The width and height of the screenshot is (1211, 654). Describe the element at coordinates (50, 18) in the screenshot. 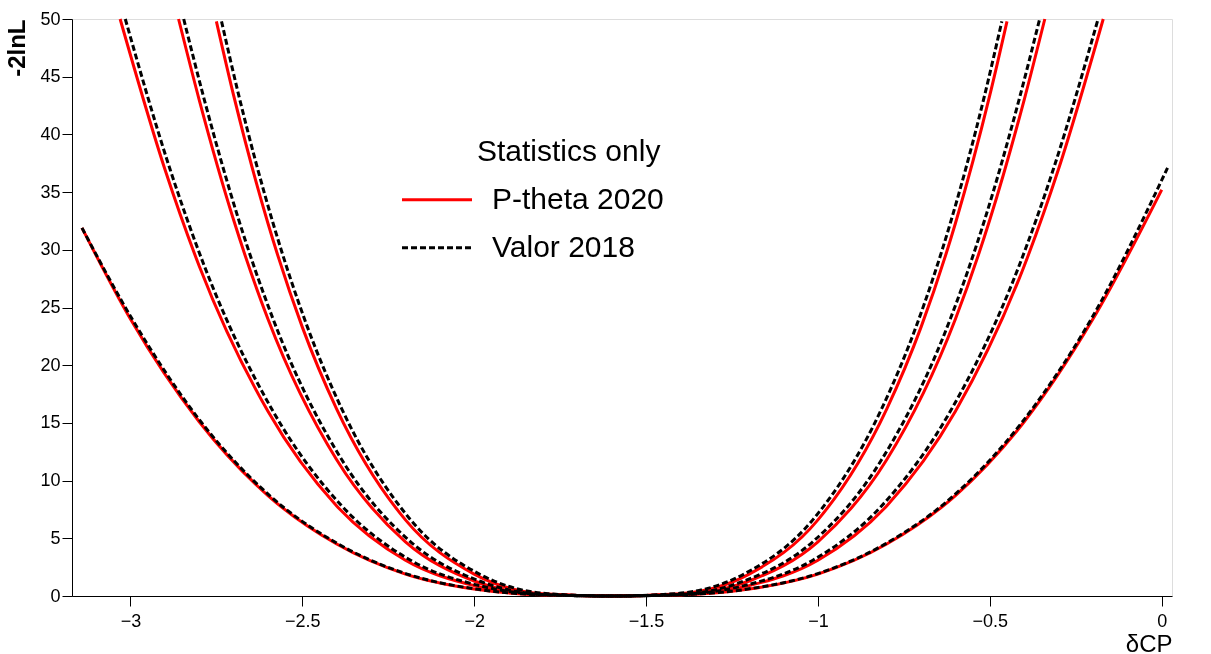

I see `y-tick-label: 50` at that location.